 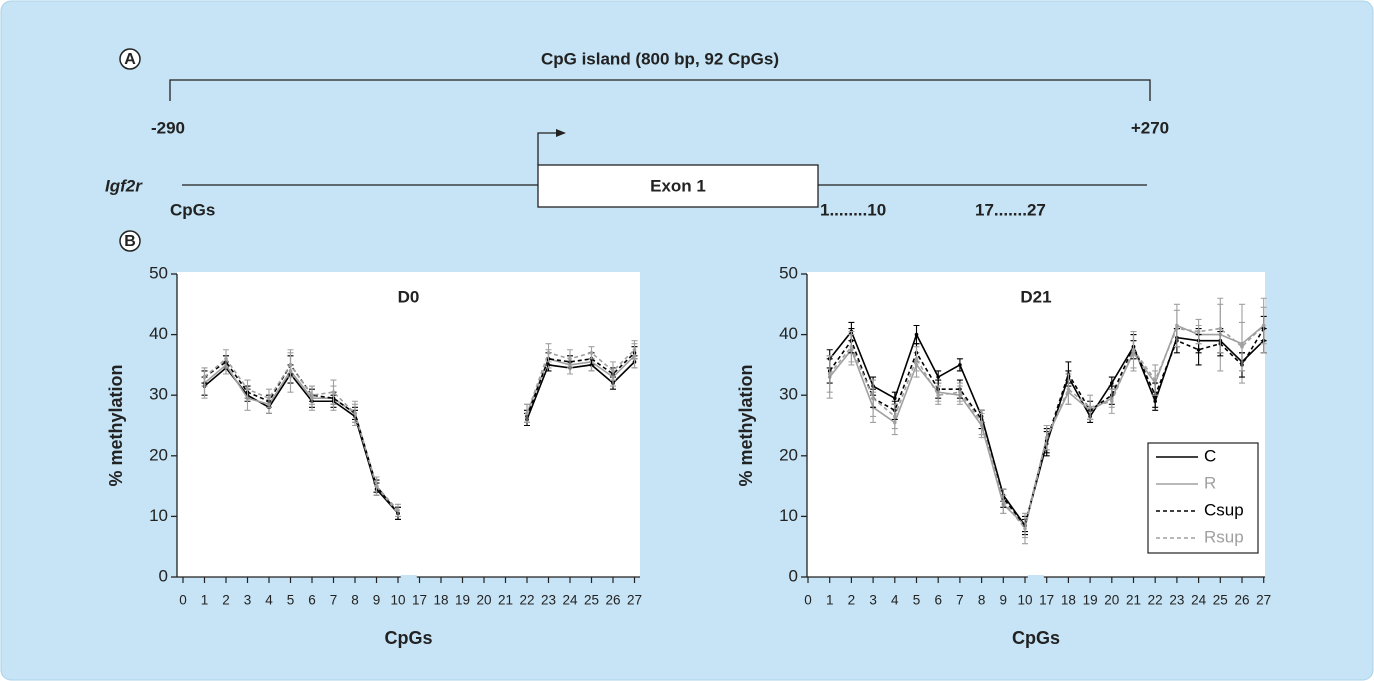 I want to click on x-tick-label: 10, so click(x=1024, y=600).